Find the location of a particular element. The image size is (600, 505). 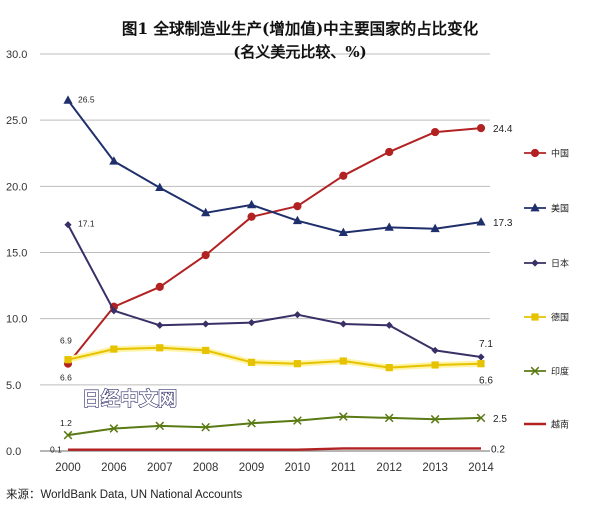

data-label: 17.3 is located at coordinates (503, 223).